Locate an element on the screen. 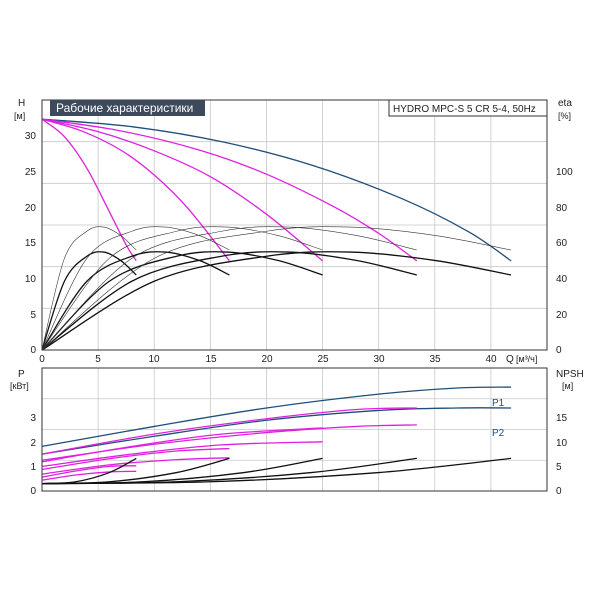 This screenshot has width=600, height=600. eta-tick-label: 100 is located at coordinates (564, 172).